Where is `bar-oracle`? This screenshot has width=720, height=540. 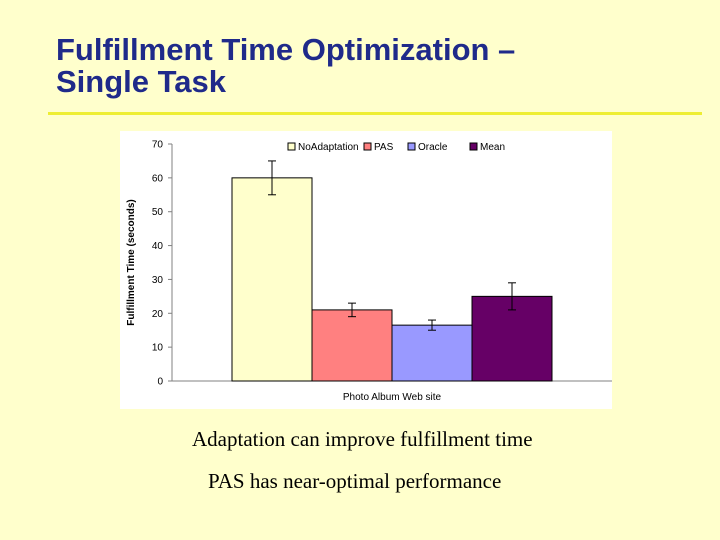 bar-oracle is located at coordinates (432, 353).